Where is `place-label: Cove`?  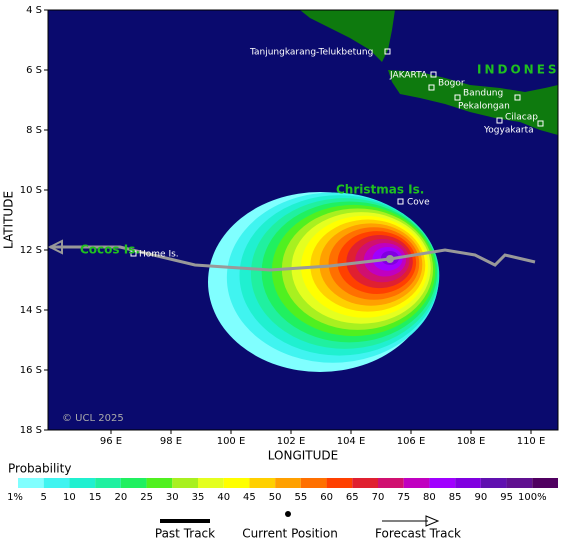 place-label: Cove is located at coordinates (418, 203).